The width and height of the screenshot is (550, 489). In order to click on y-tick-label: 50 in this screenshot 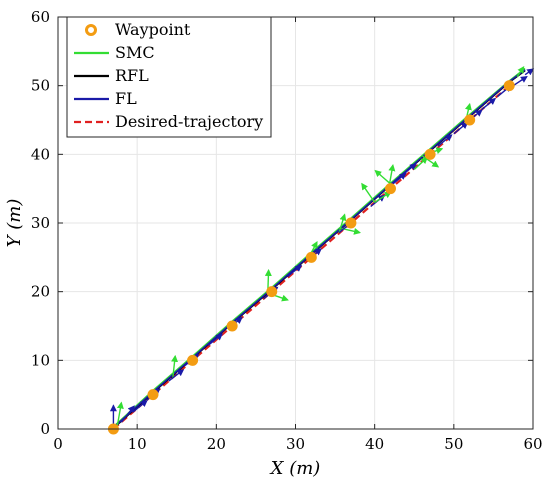, I will do `click(40, 86)`.